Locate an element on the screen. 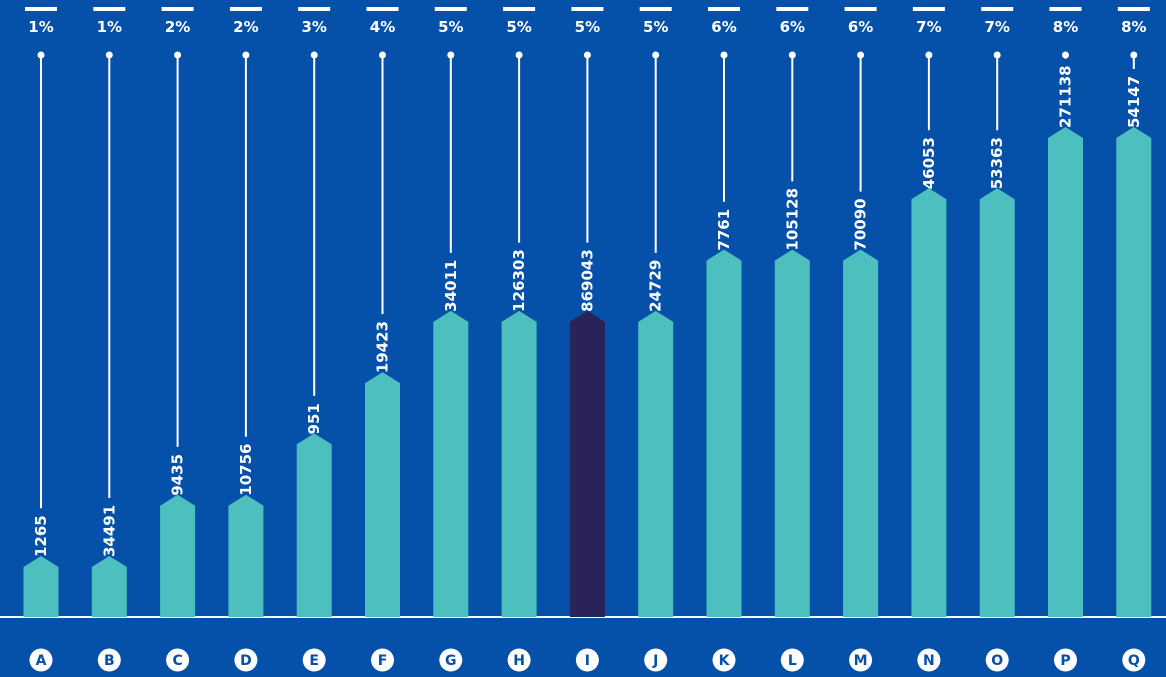  percent-label: 3% is located at coordinates (313, 27).